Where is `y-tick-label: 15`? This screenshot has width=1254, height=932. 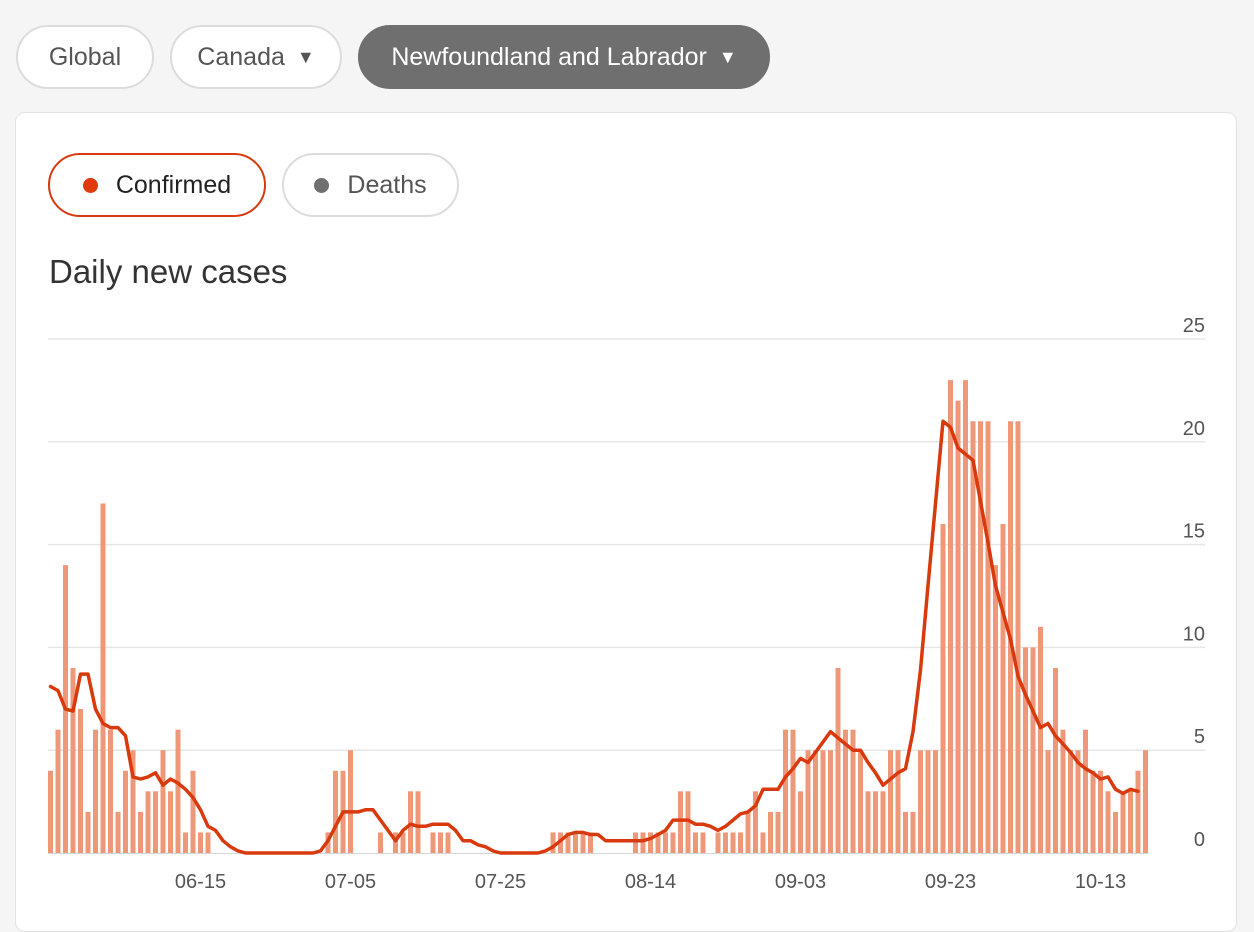 y-tick-label: 15 is located at coordinates (1194, 532).